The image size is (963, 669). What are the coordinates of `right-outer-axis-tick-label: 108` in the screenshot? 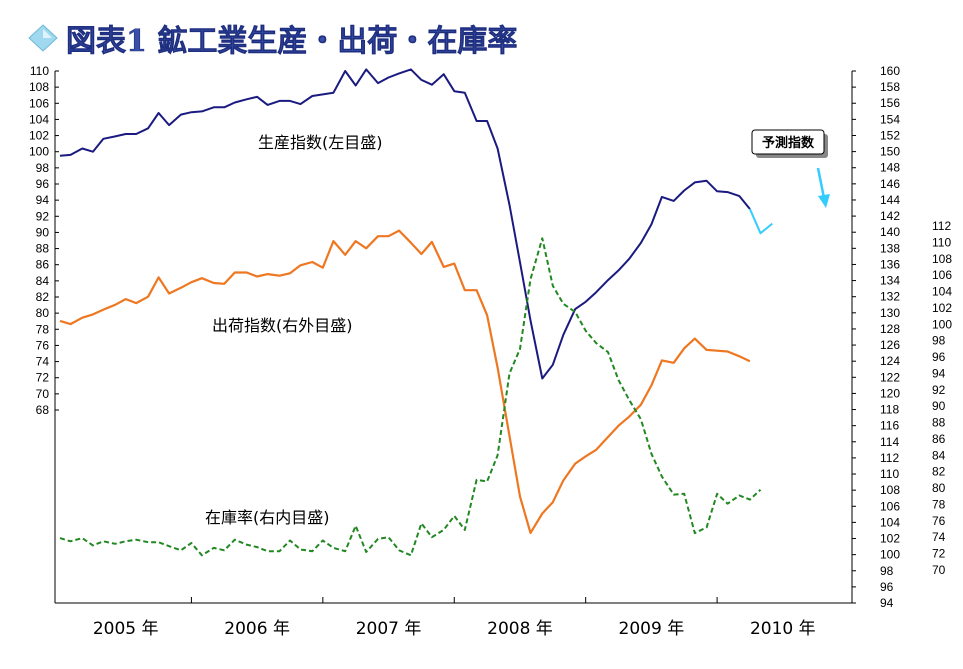 It's located at (890, 490).